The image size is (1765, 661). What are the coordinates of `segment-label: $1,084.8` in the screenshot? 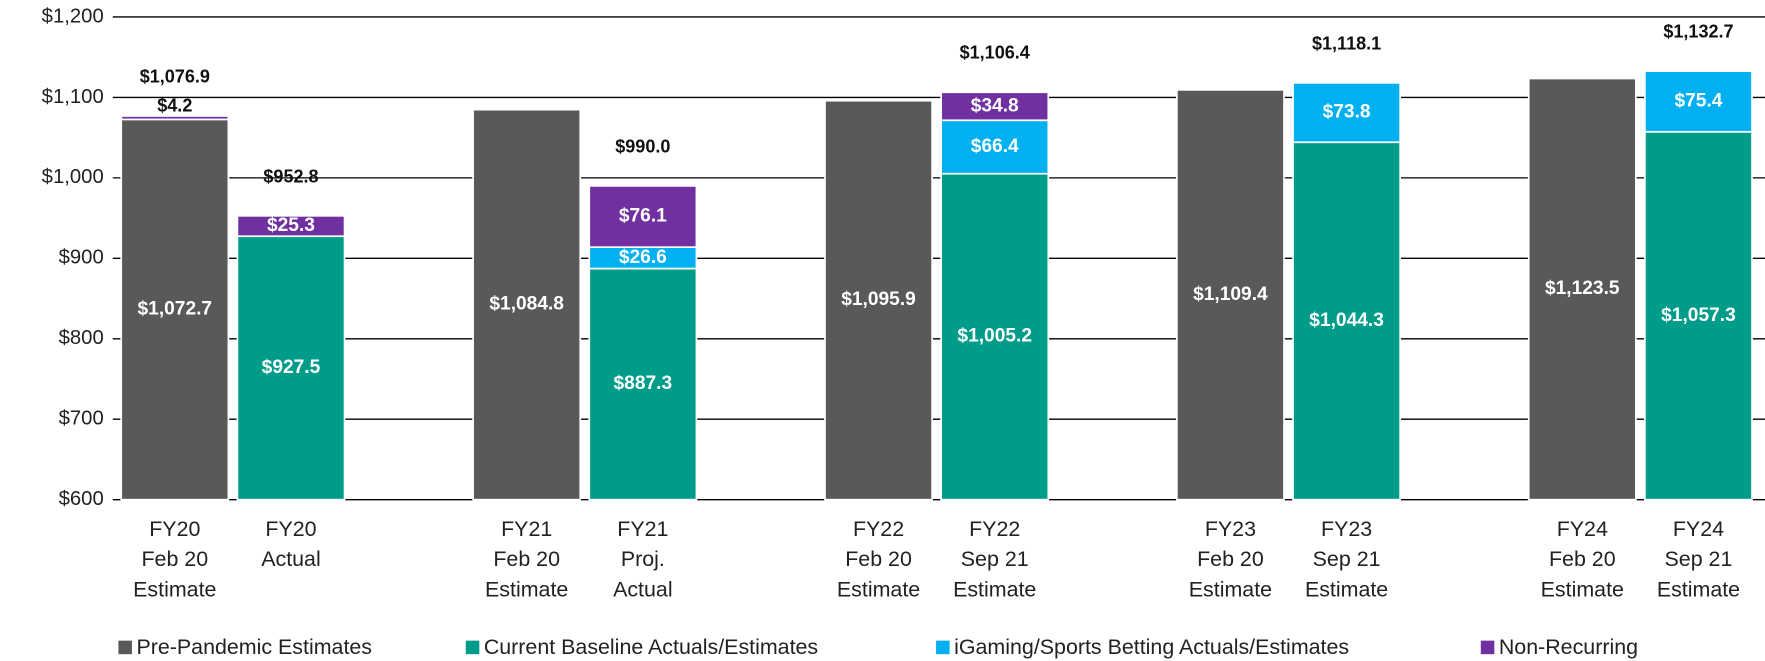 It's located at (526, 304).